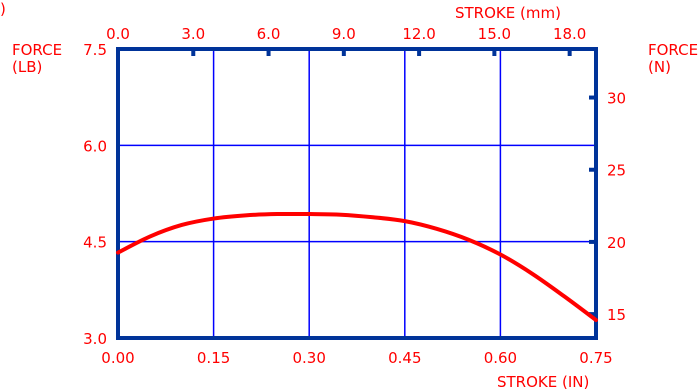  Describe the element at coordinates (616, 99) in the screenshot. I see `y-right-tick-label-3: 30` at that location.